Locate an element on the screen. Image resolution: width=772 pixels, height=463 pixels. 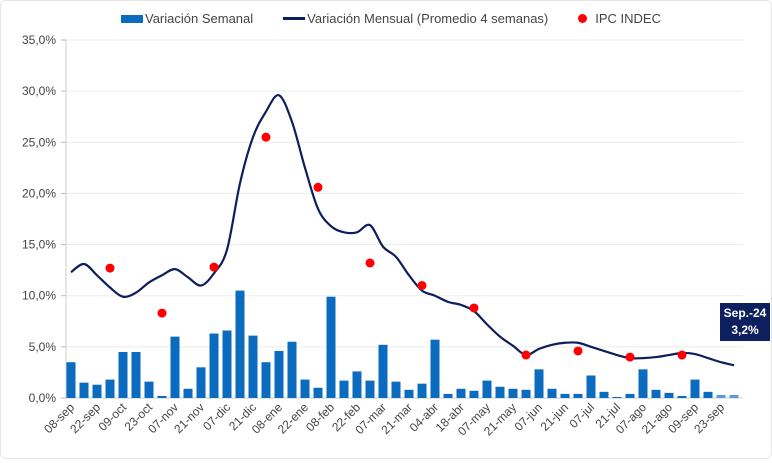
legend-swatch-bar is located at coordinates (132, 18).